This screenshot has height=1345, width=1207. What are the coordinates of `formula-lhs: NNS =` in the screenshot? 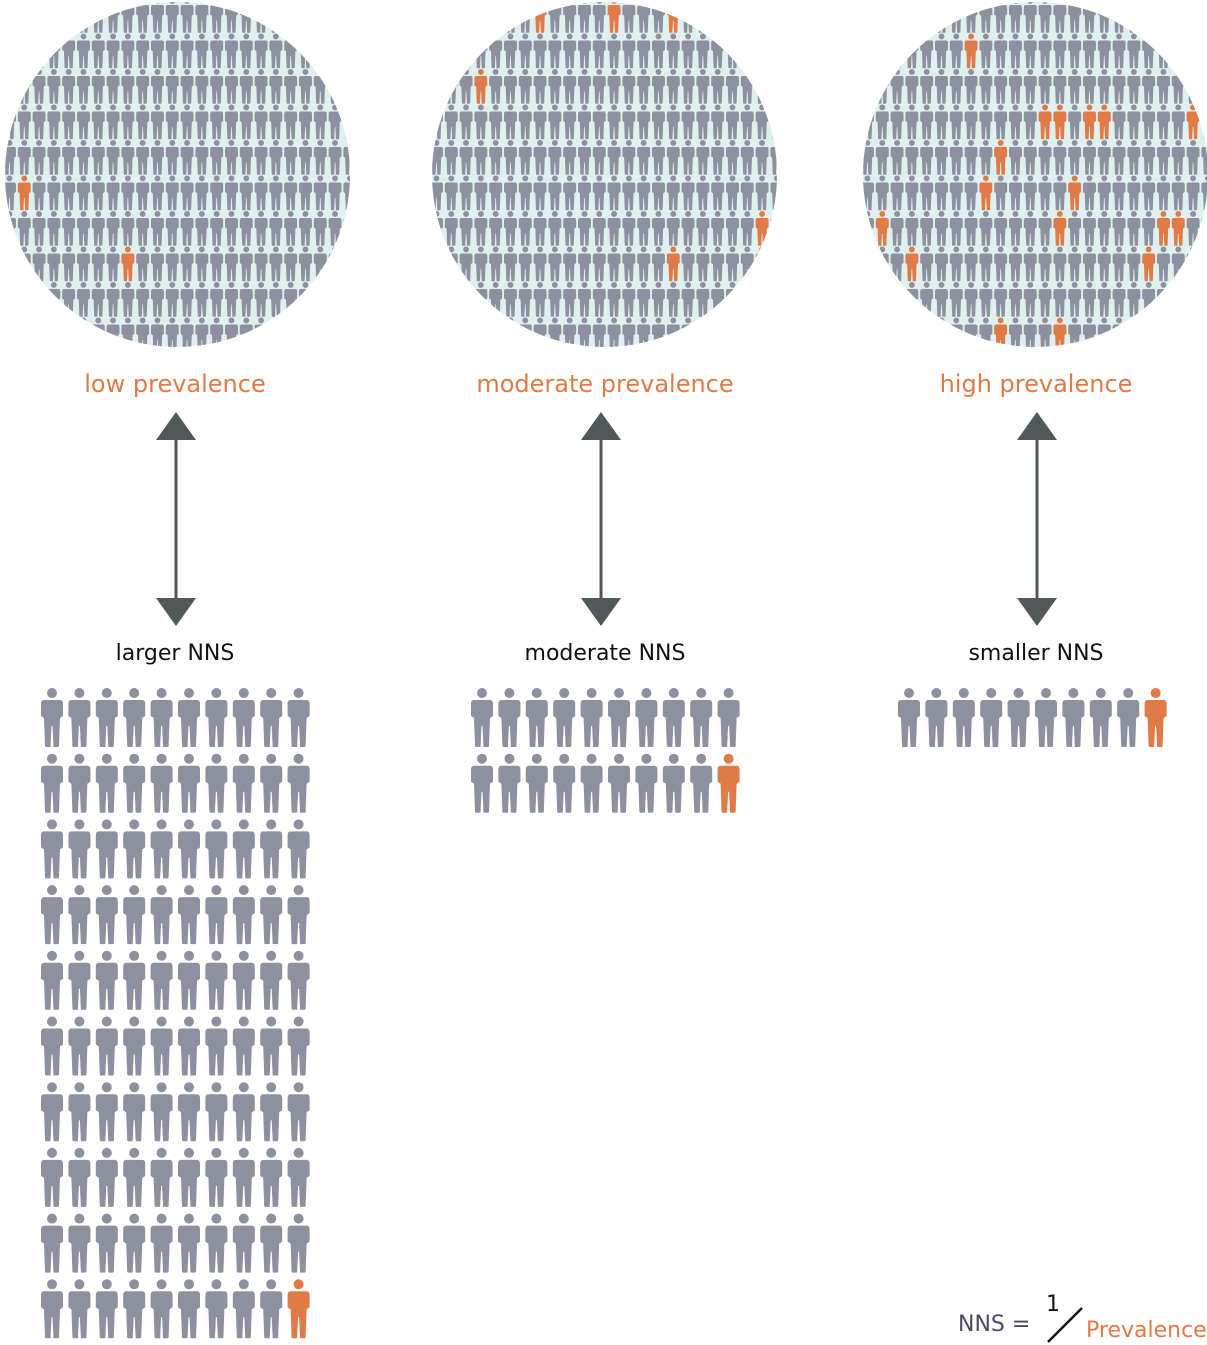 It's located at (994, 1324).